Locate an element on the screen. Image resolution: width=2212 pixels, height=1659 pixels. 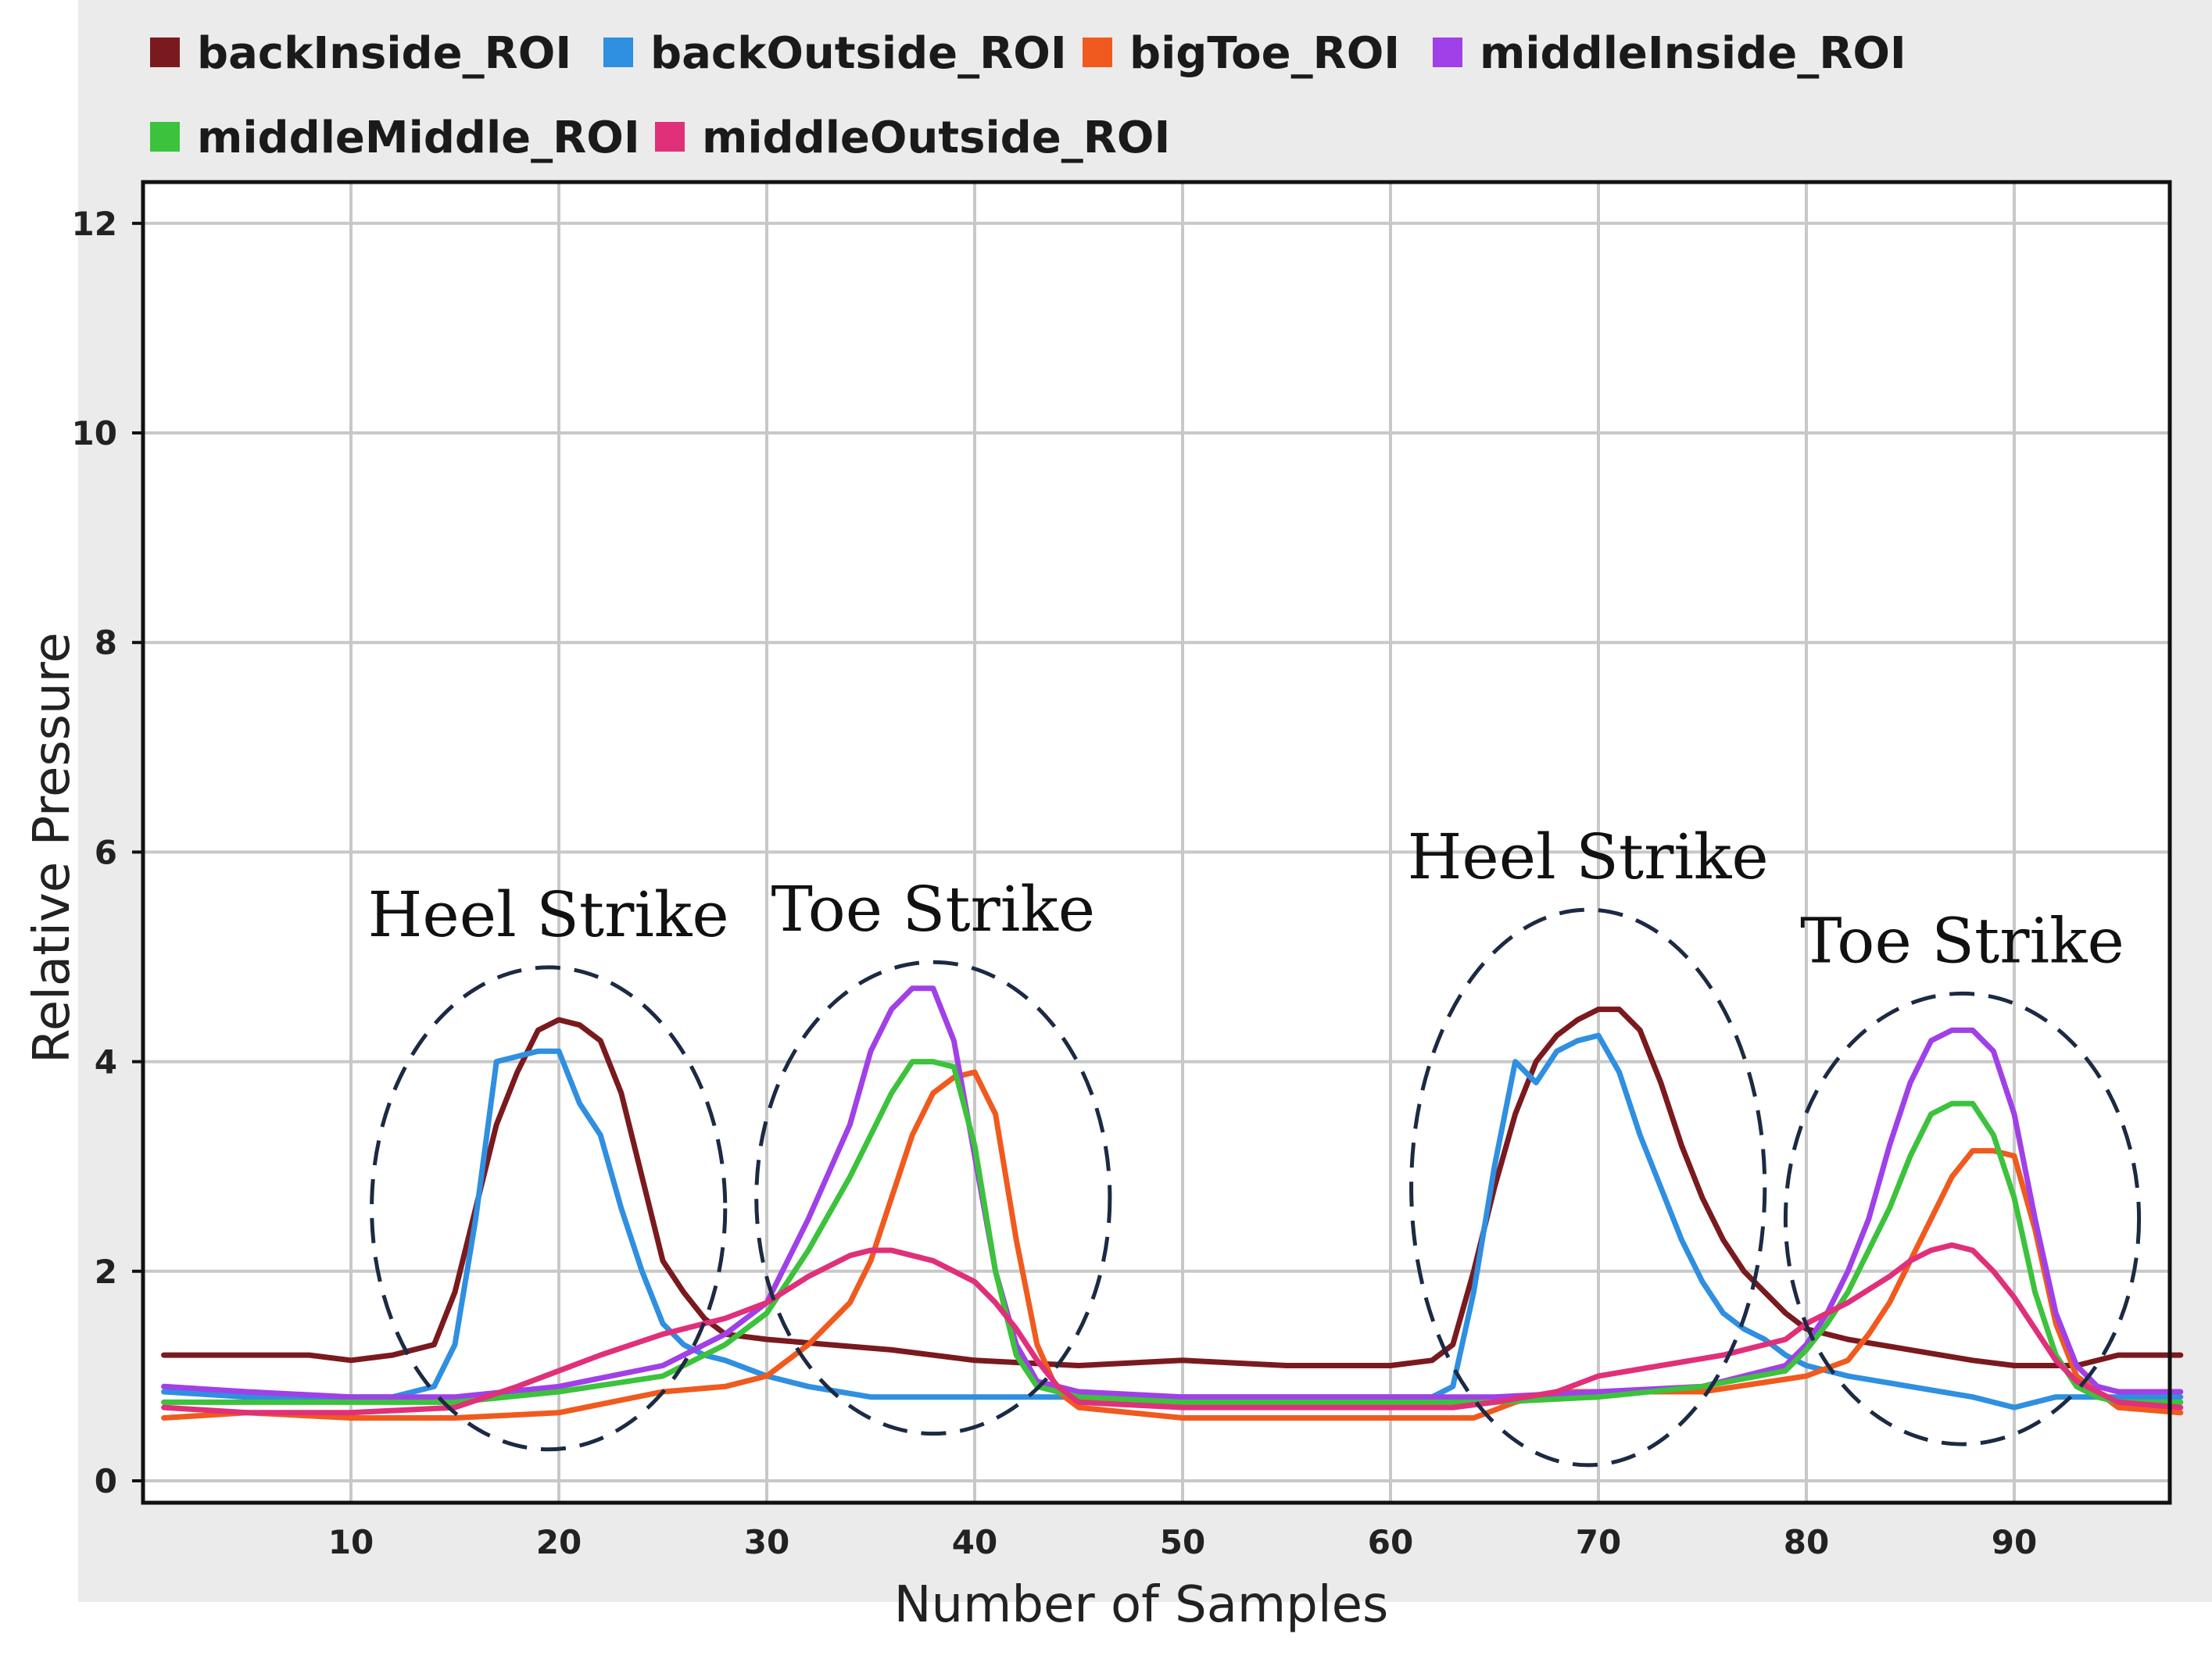
y-tick-label: 10 is located at coordinates (94, 433).